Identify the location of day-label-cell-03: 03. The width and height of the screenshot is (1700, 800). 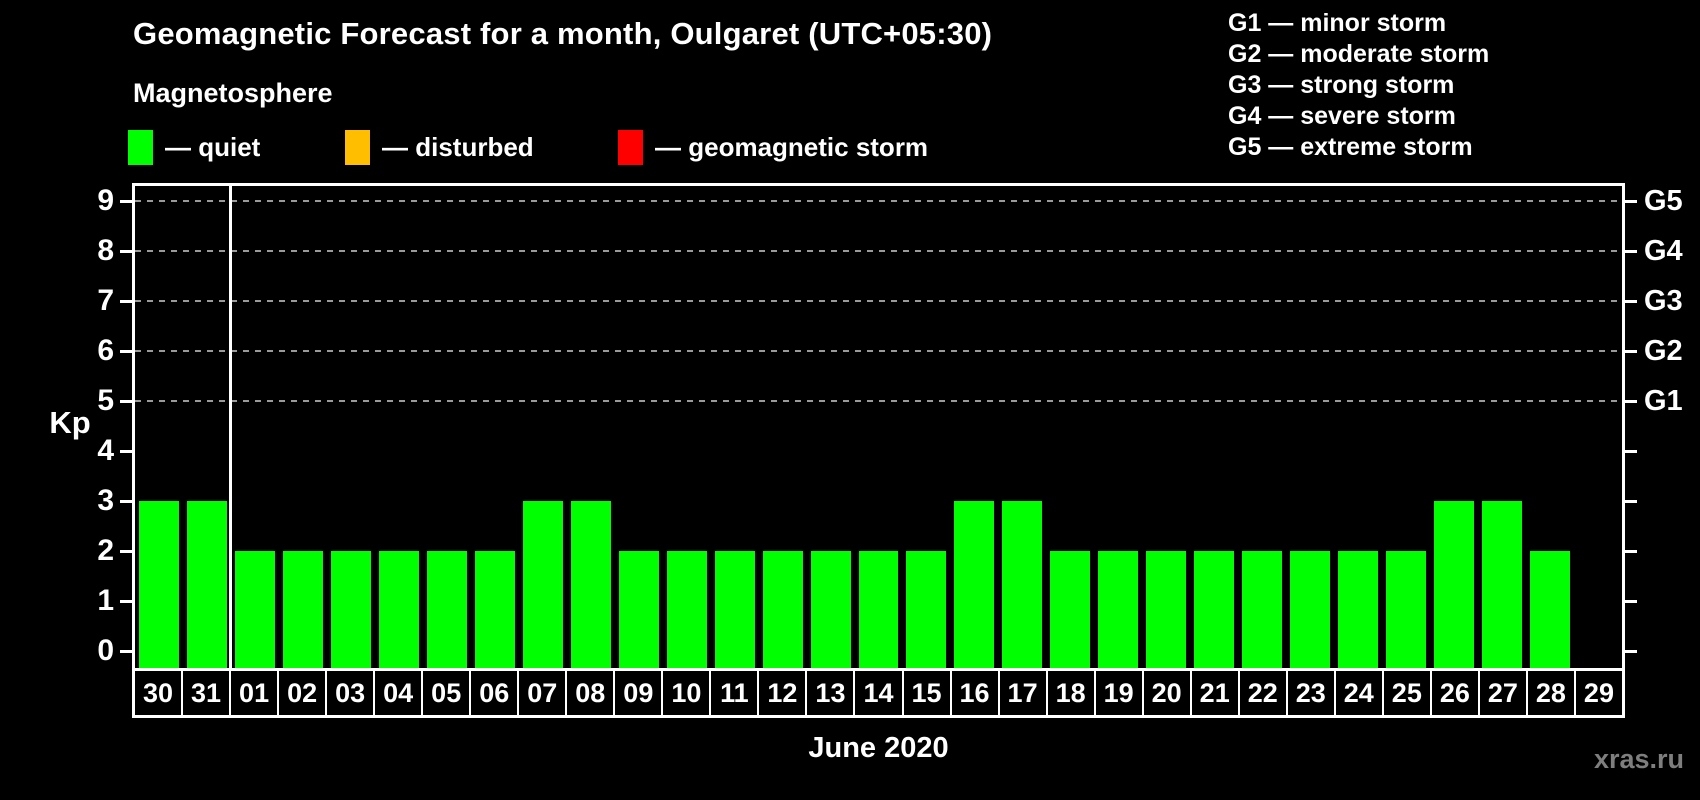
(351, 693).